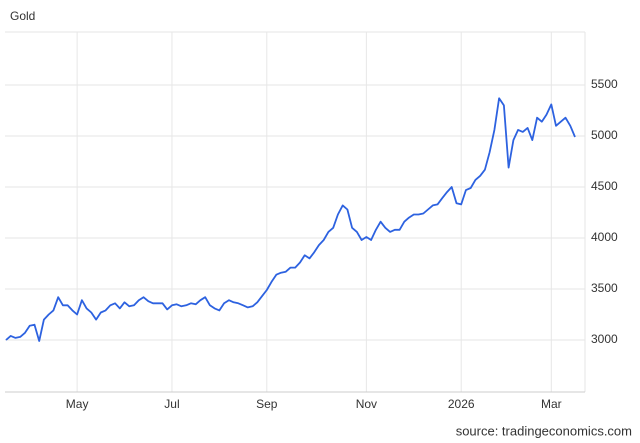  Describe the element at coordinates (461, 404) in the screenshot. I see `x-tick-label: 2026` at that location.